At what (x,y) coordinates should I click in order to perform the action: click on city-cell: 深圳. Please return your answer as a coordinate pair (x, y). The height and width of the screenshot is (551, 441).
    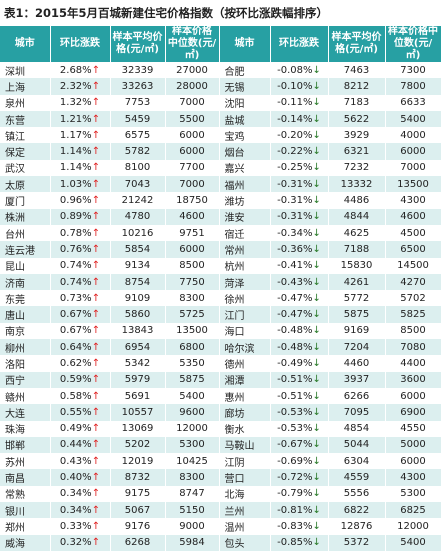
    Looking at the image, I should click on (25, 70).